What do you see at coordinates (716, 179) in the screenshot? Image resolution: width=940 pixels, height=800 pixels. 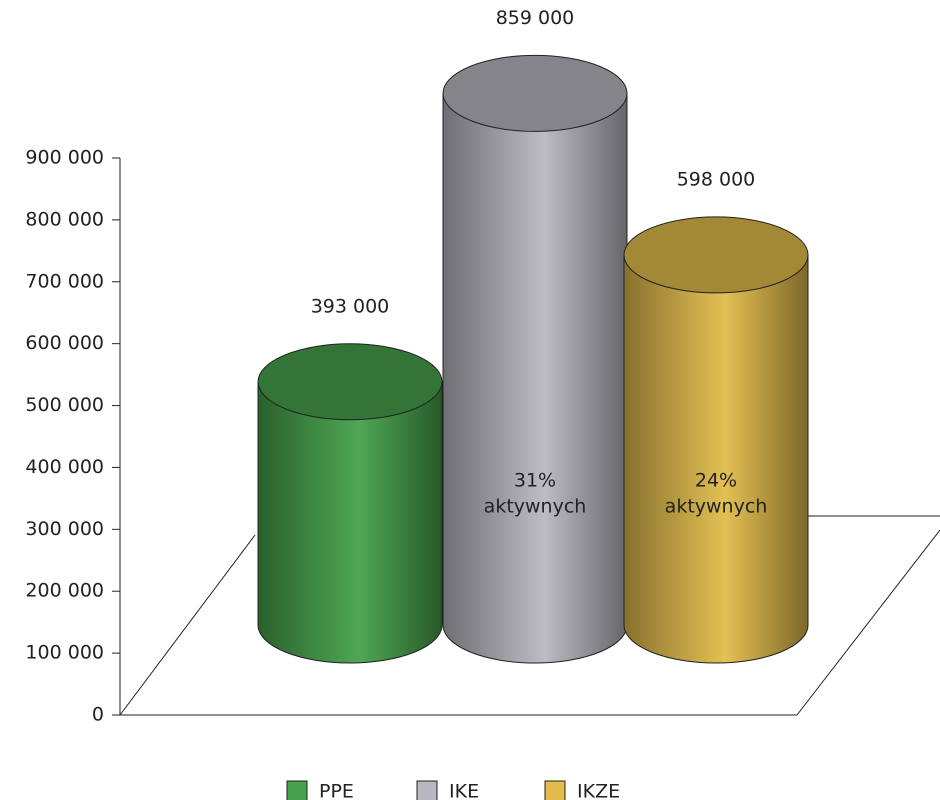 I see `value-label: 598 000` at bounding box center [716, 179].